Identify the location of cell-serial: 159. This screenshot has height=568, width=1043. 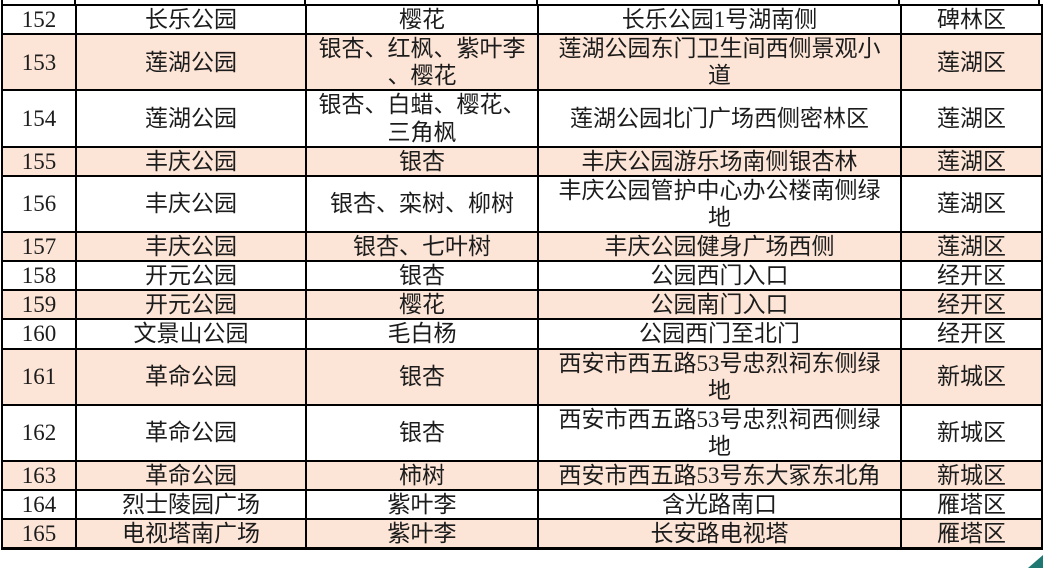
(39, 305).